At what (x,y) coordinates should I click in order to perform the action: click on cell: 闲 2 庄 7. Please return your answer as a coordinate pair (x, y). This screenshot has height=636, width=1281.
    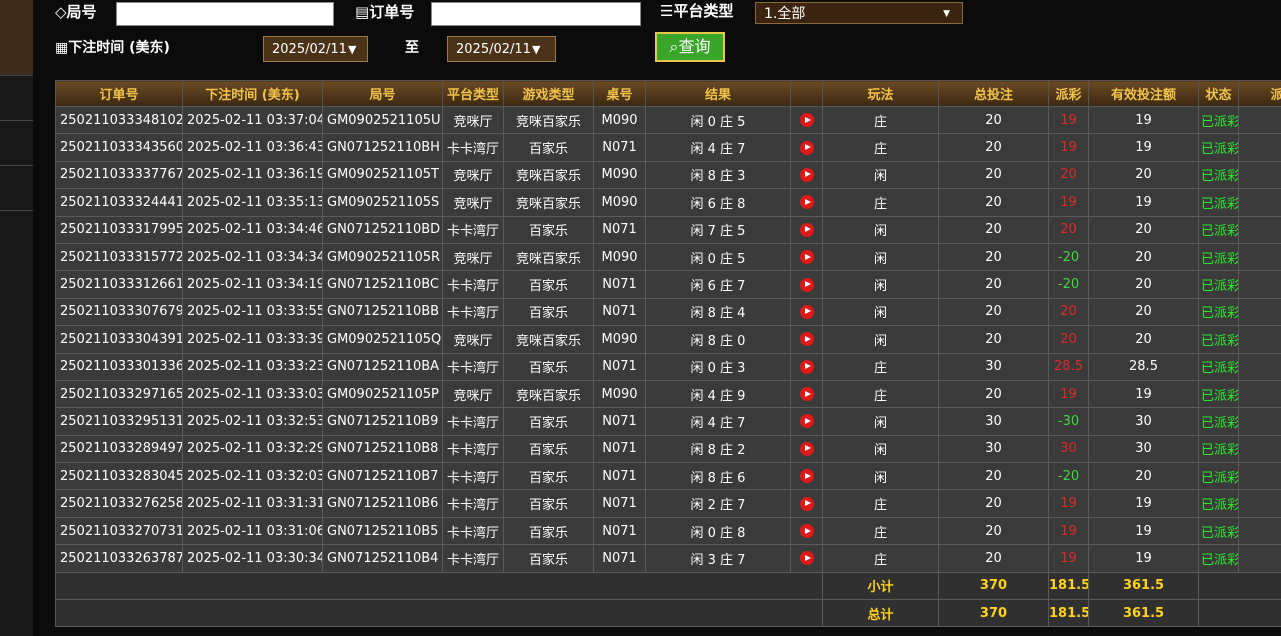
    Looking at the image, I should click on (718, 503).